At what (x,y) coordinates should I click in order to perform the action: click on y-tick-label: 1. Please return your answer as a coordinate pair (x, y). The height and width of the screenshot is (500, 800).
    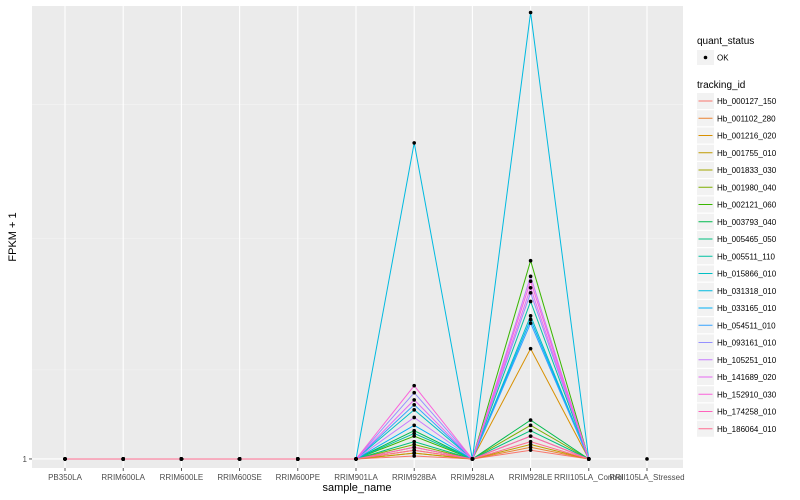
    Looking at the image, I should click on (25, 459).